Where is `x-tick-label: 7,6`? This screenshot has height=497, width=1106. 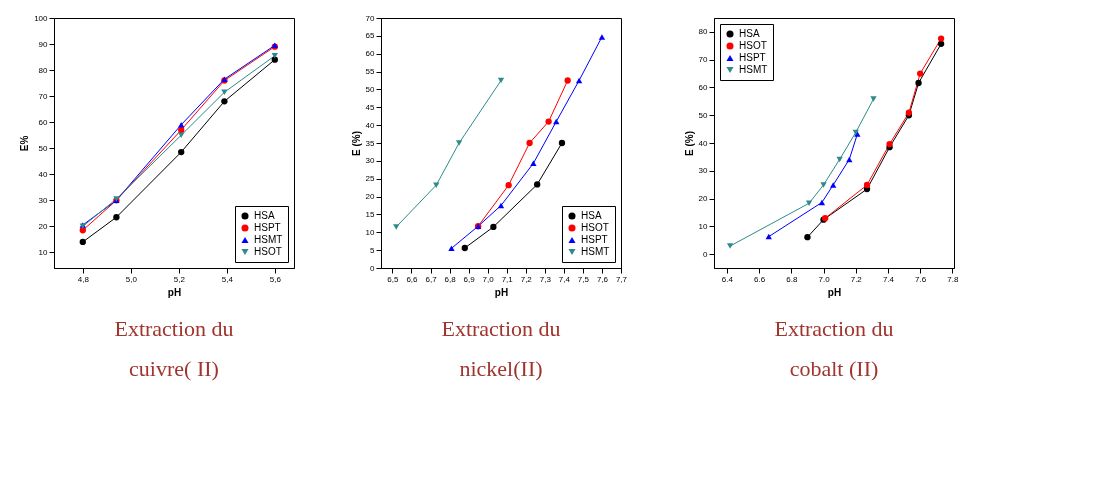 x-tick-label: 7,6 is located at coordinates (602, 279).